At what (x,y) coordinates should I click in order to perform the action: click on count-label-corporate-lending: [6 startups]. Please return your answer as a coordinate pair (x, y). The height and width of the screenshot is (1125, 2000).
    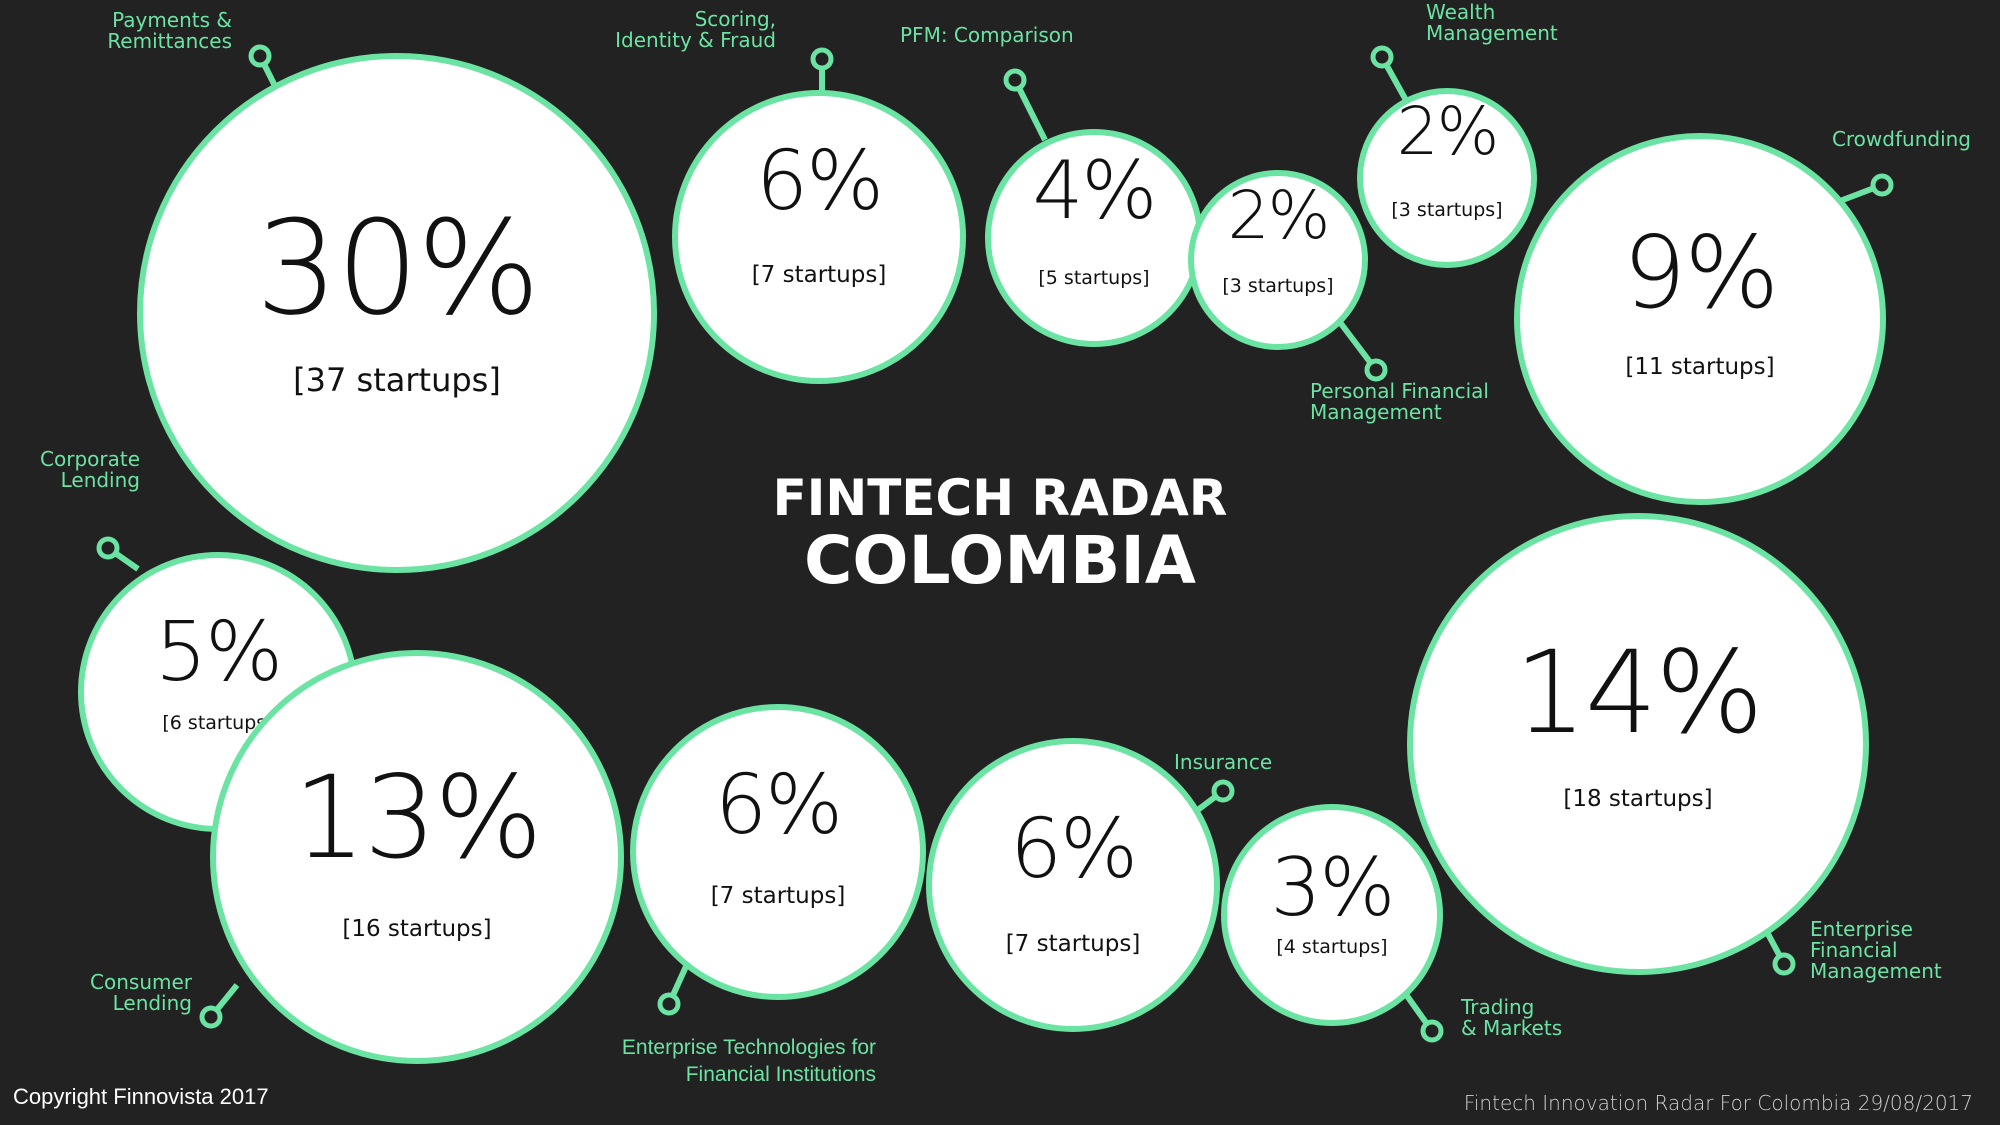
    Looking at the image, I should click on (217, 723).